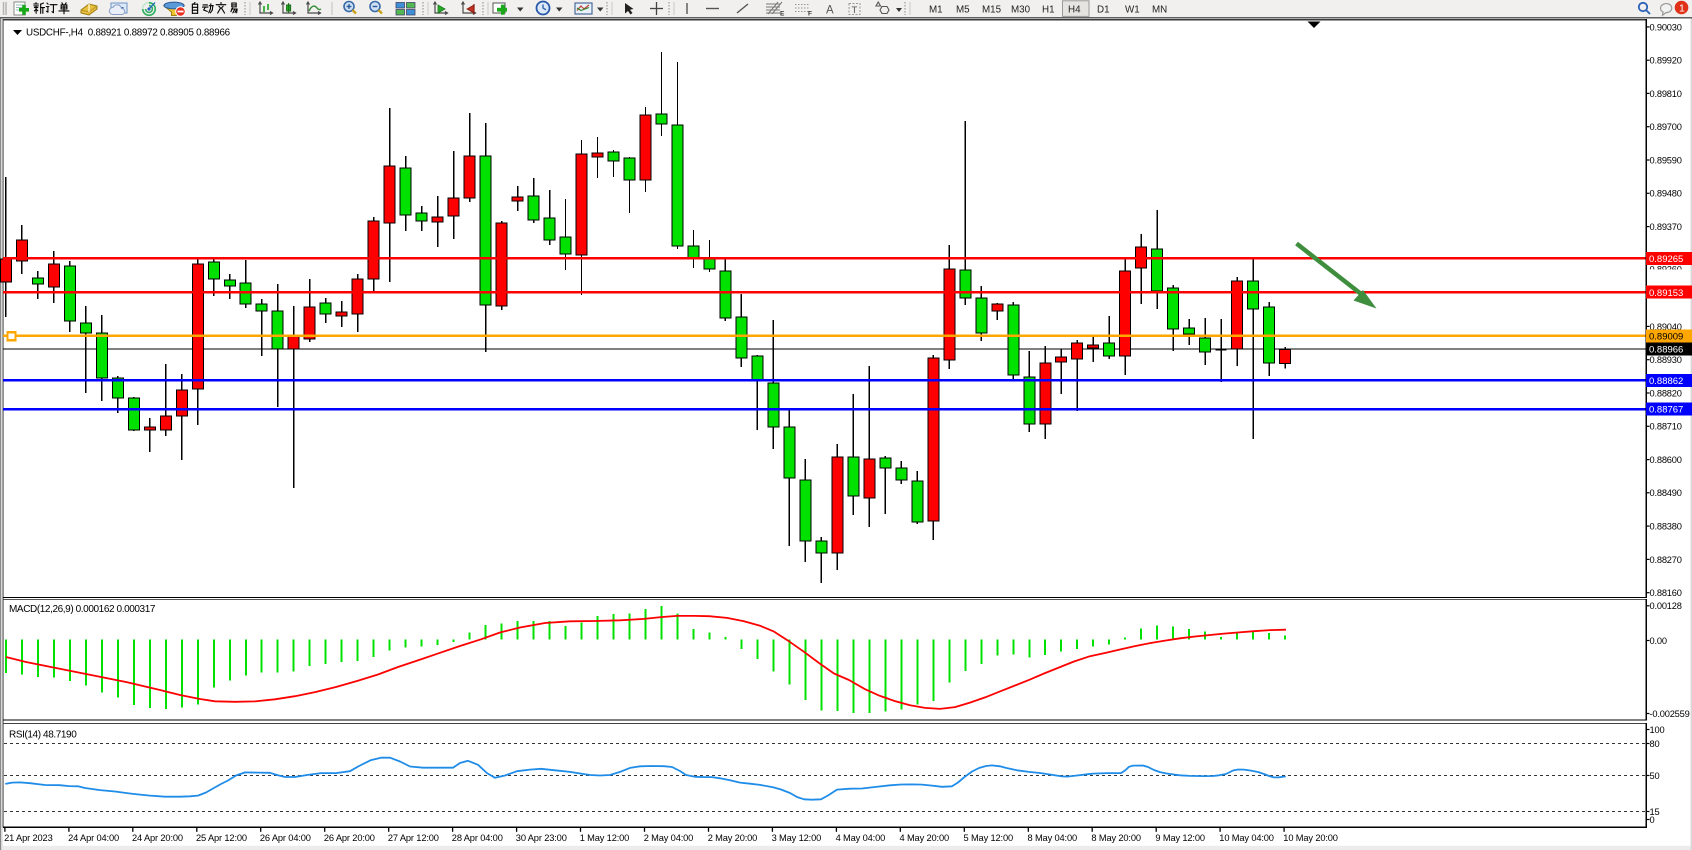 Image resolution: width=1692 pixels, height=850 pixels. What do you see at coordinates (810, 14) in the screenshot?
I see `svg-text: F` at bounding box center [810, 14].